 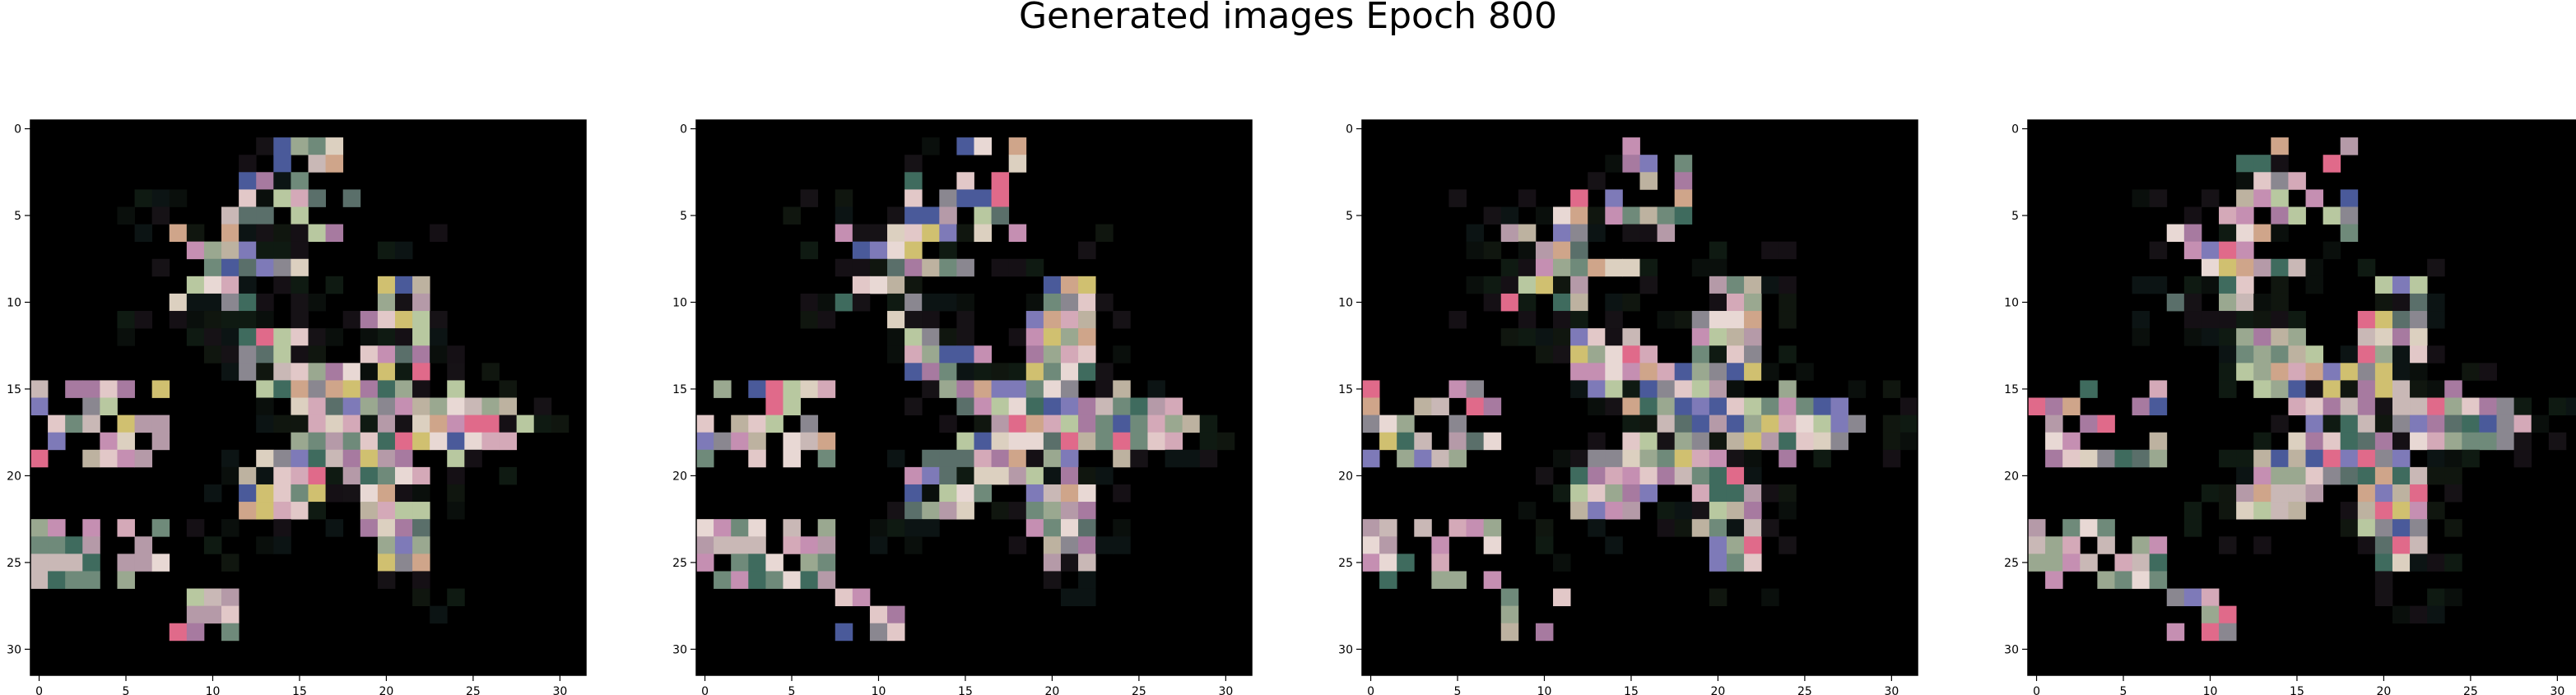 I want to click on x-tick-label: 0, so click(x=705, y=690).